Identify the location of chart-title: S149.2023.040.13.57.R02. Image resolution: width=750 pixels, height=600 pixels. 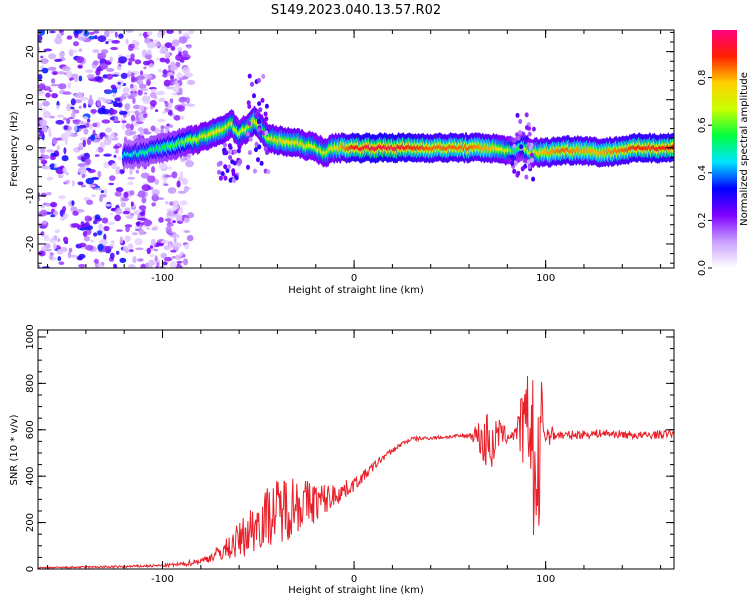
(356, 10).